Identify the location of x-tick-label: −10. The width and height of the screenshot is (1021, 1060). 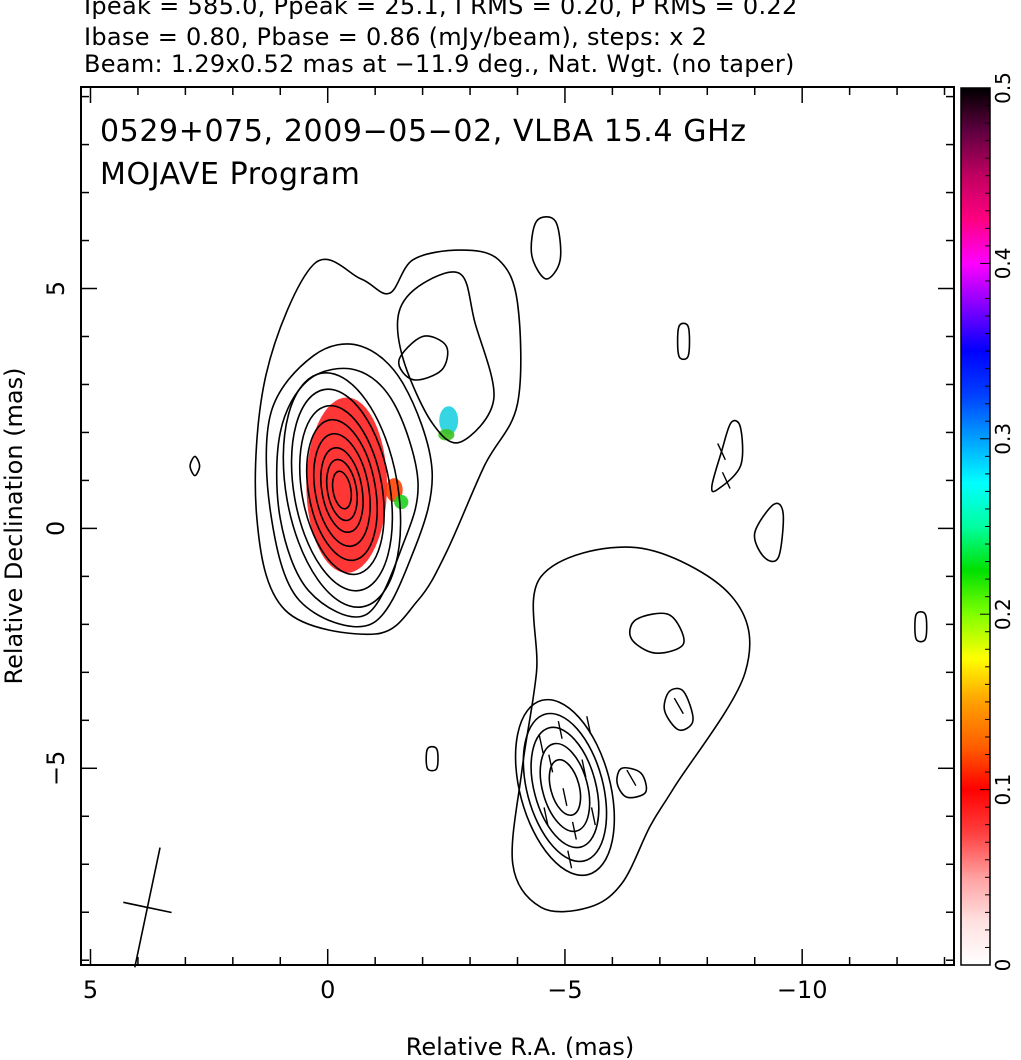
(802, 990).